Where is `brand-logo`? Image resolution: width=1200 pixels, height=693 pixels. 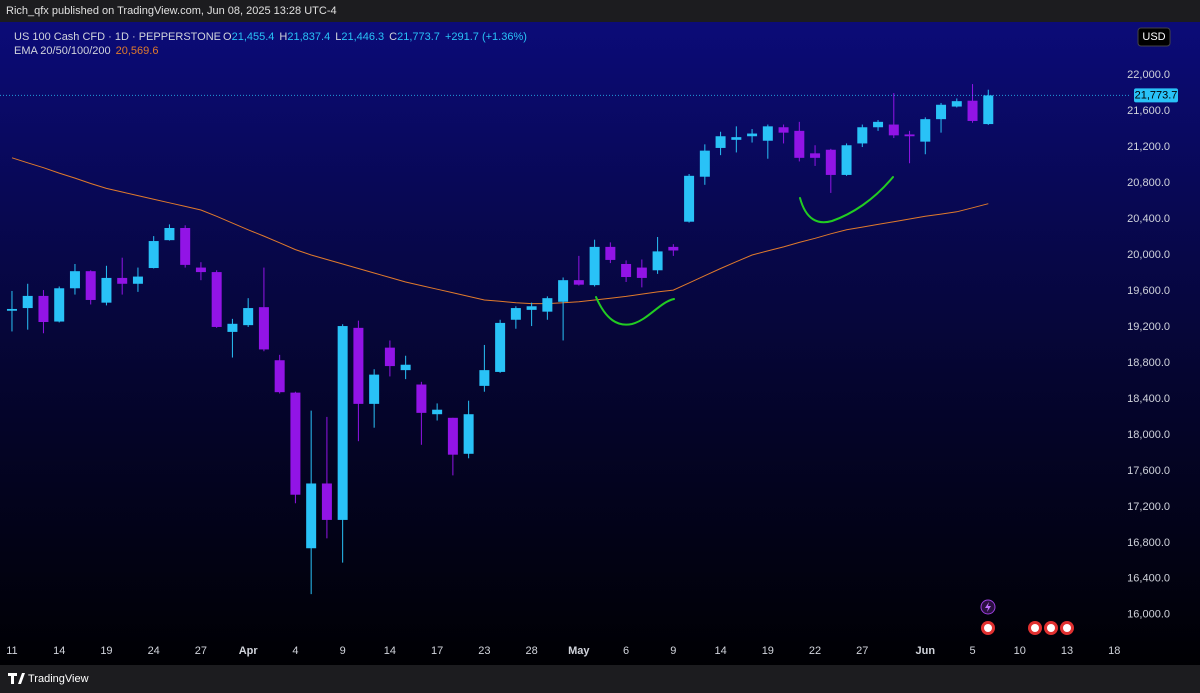 brand-logo is located at coordinates (16, 678).